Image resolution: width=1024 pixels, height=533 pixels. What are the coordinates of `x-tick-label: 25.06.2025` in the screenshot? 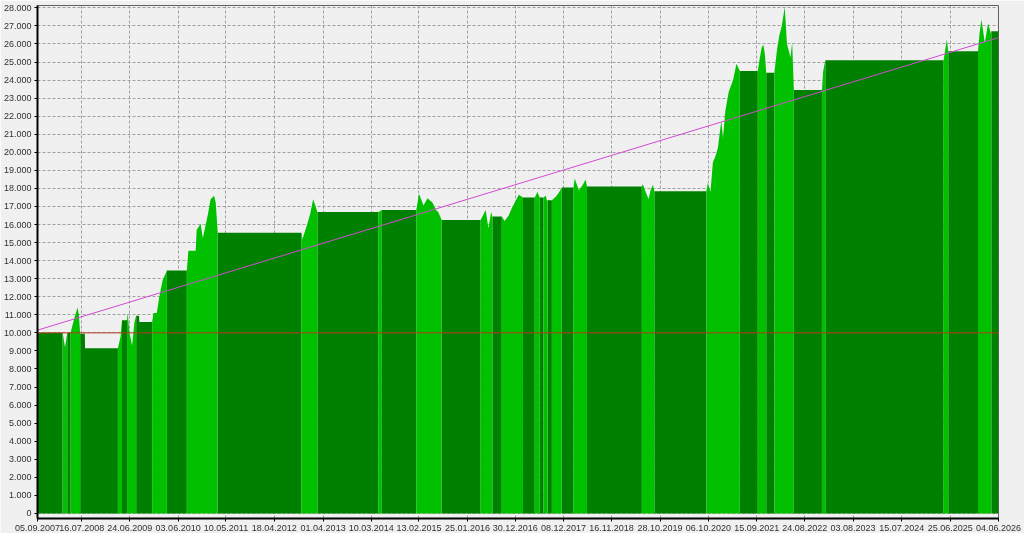 It's located at (950, 527).